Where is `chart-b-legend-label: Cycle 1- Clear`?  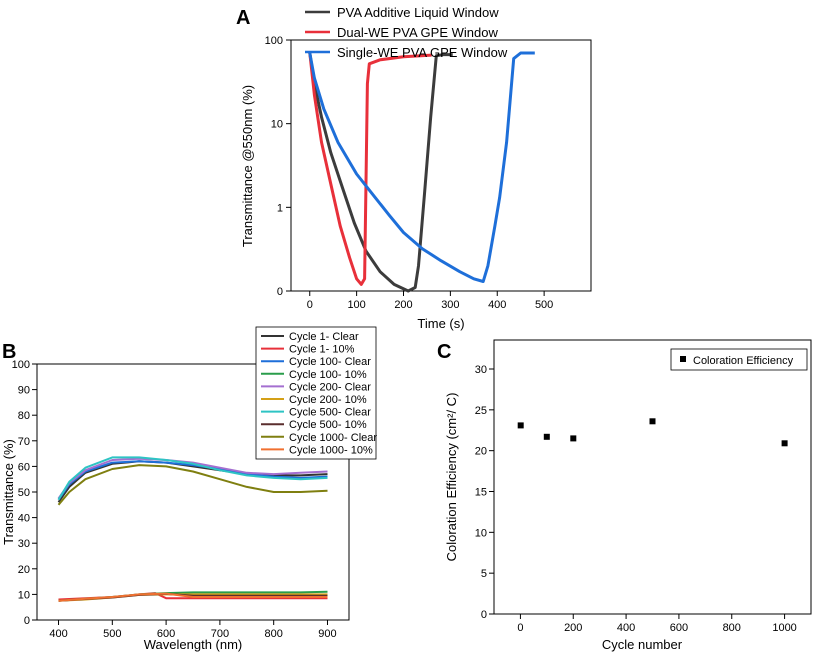 chart-b-legend-label: Cycle 1- Clear is located at coordinates (324, 337).